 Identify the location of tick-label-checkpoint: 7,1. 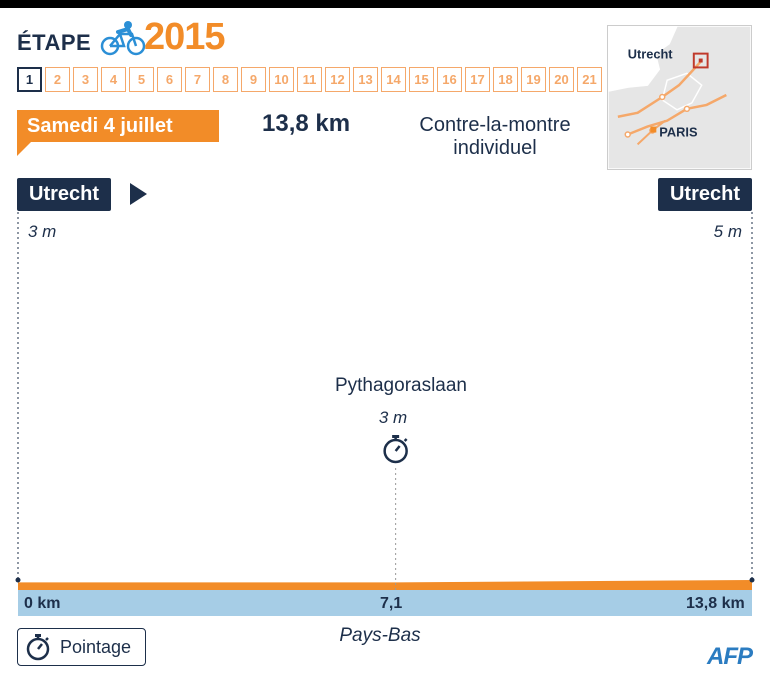
(391, 603).